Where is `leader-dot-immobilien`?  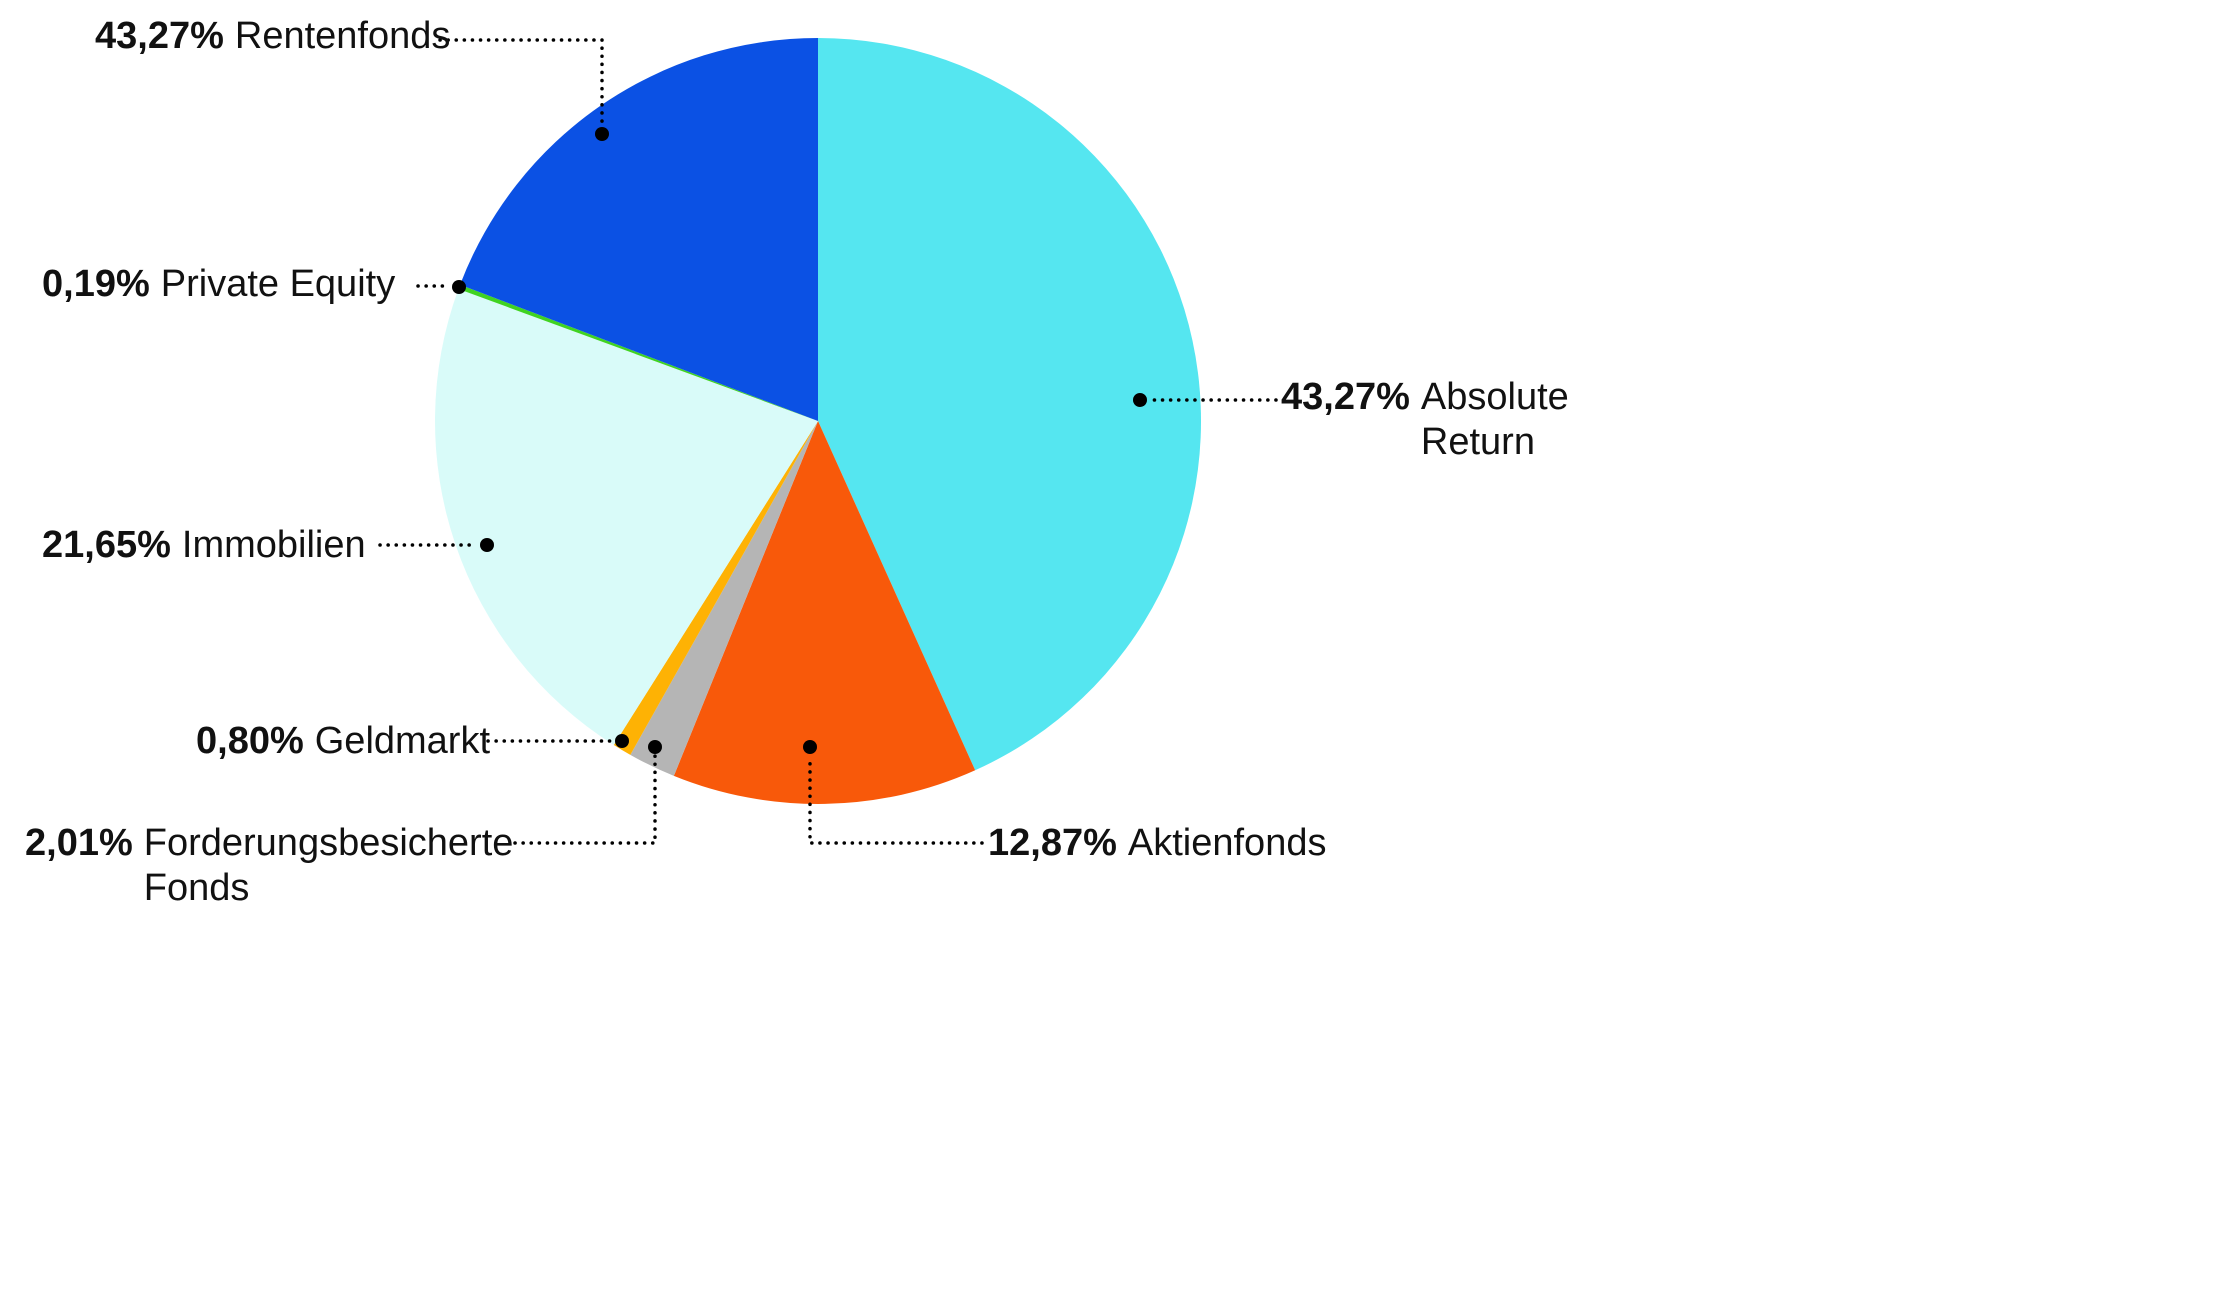 leader-dot-immobilien is located at coordinates (487, 545).